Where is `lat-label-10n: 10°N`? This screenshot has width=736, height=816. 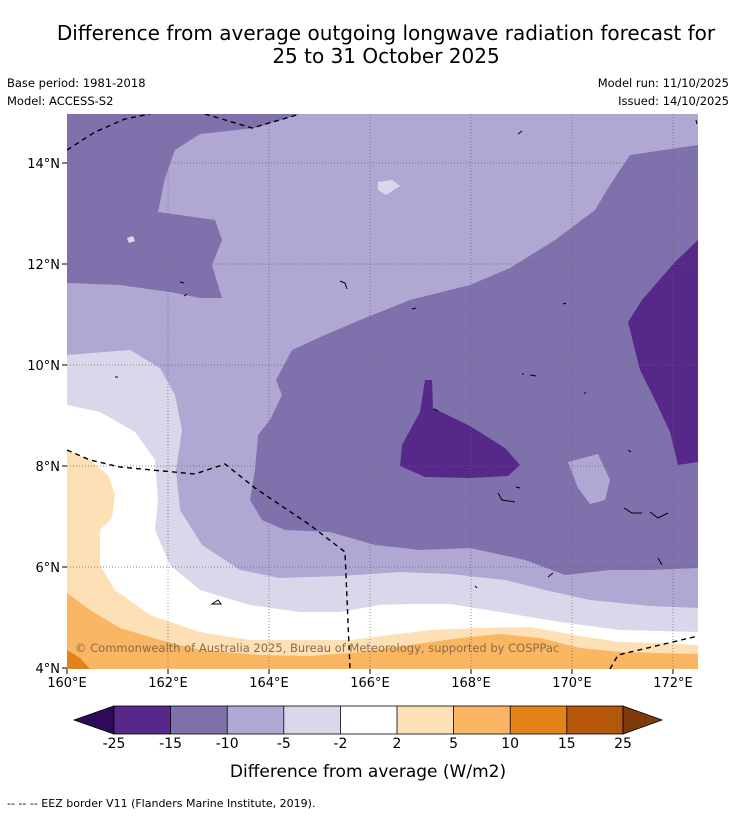 lat-label-10n: 10°N is located at coordinates (43, 366).